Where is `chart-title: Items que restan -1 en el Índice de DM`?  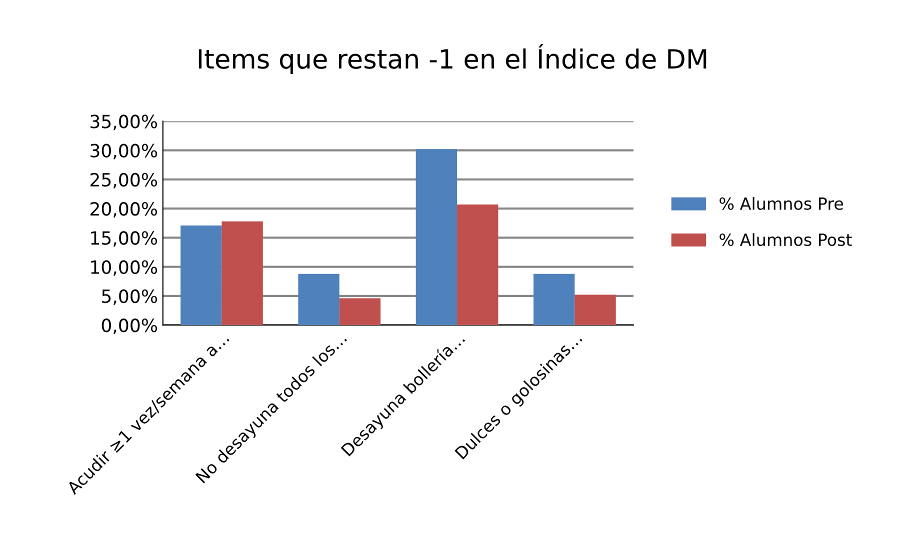
chart-title: Items que restan -1 en el Índice de DM is located at coordinates (452, 59).